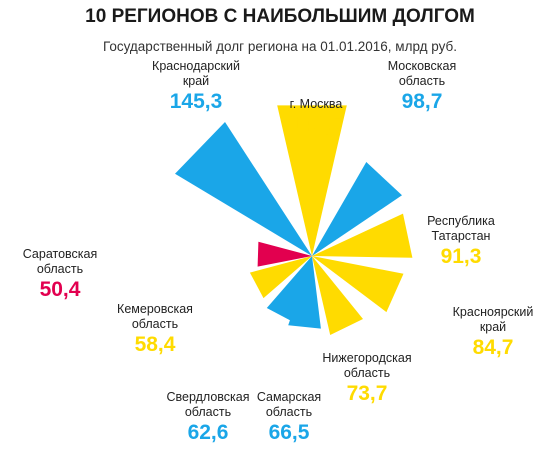 This screenshot has height=472, width=560. I want to click on region-name-7: область, so click(289, 412).